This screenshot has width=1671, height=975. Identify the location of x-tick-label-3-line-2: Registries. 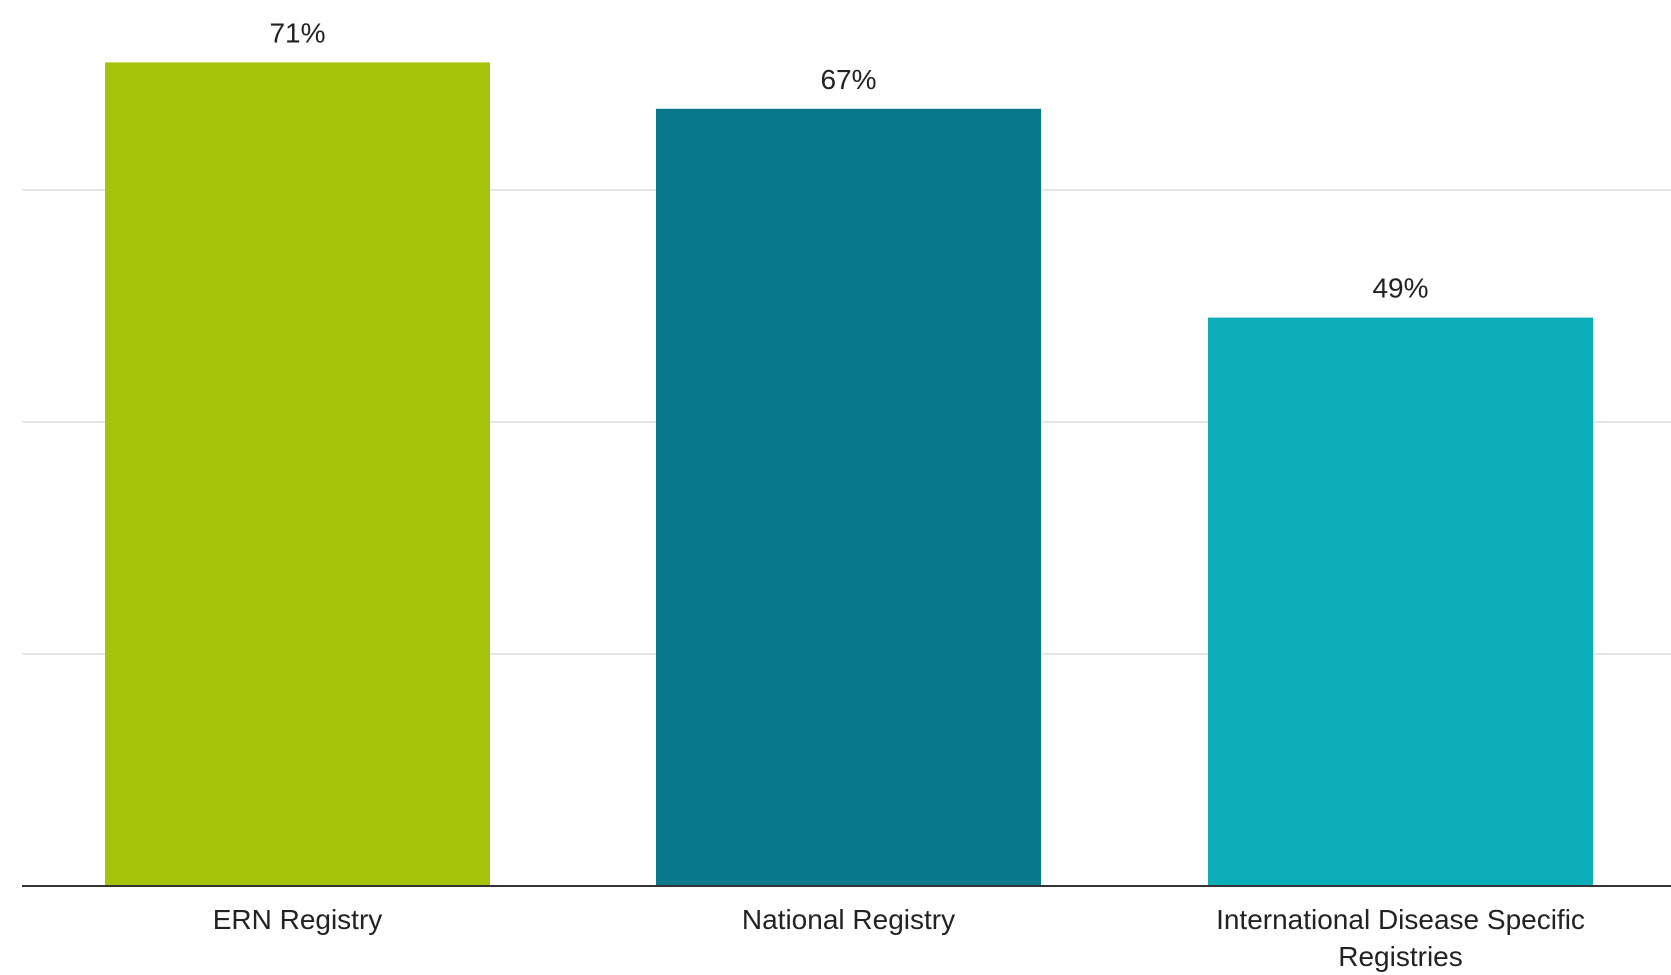
(1400, 956).